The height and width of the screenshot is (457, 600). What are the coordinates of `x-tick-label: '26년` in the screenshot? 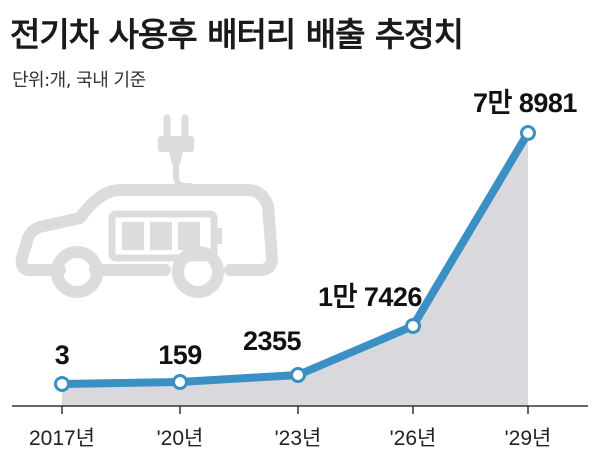 It's located at (413, 438).